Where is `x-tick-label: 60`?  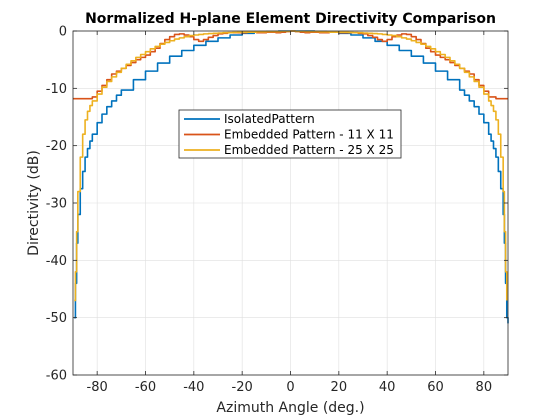
x-tick-label: 60 is located at coordinates (435, 387).